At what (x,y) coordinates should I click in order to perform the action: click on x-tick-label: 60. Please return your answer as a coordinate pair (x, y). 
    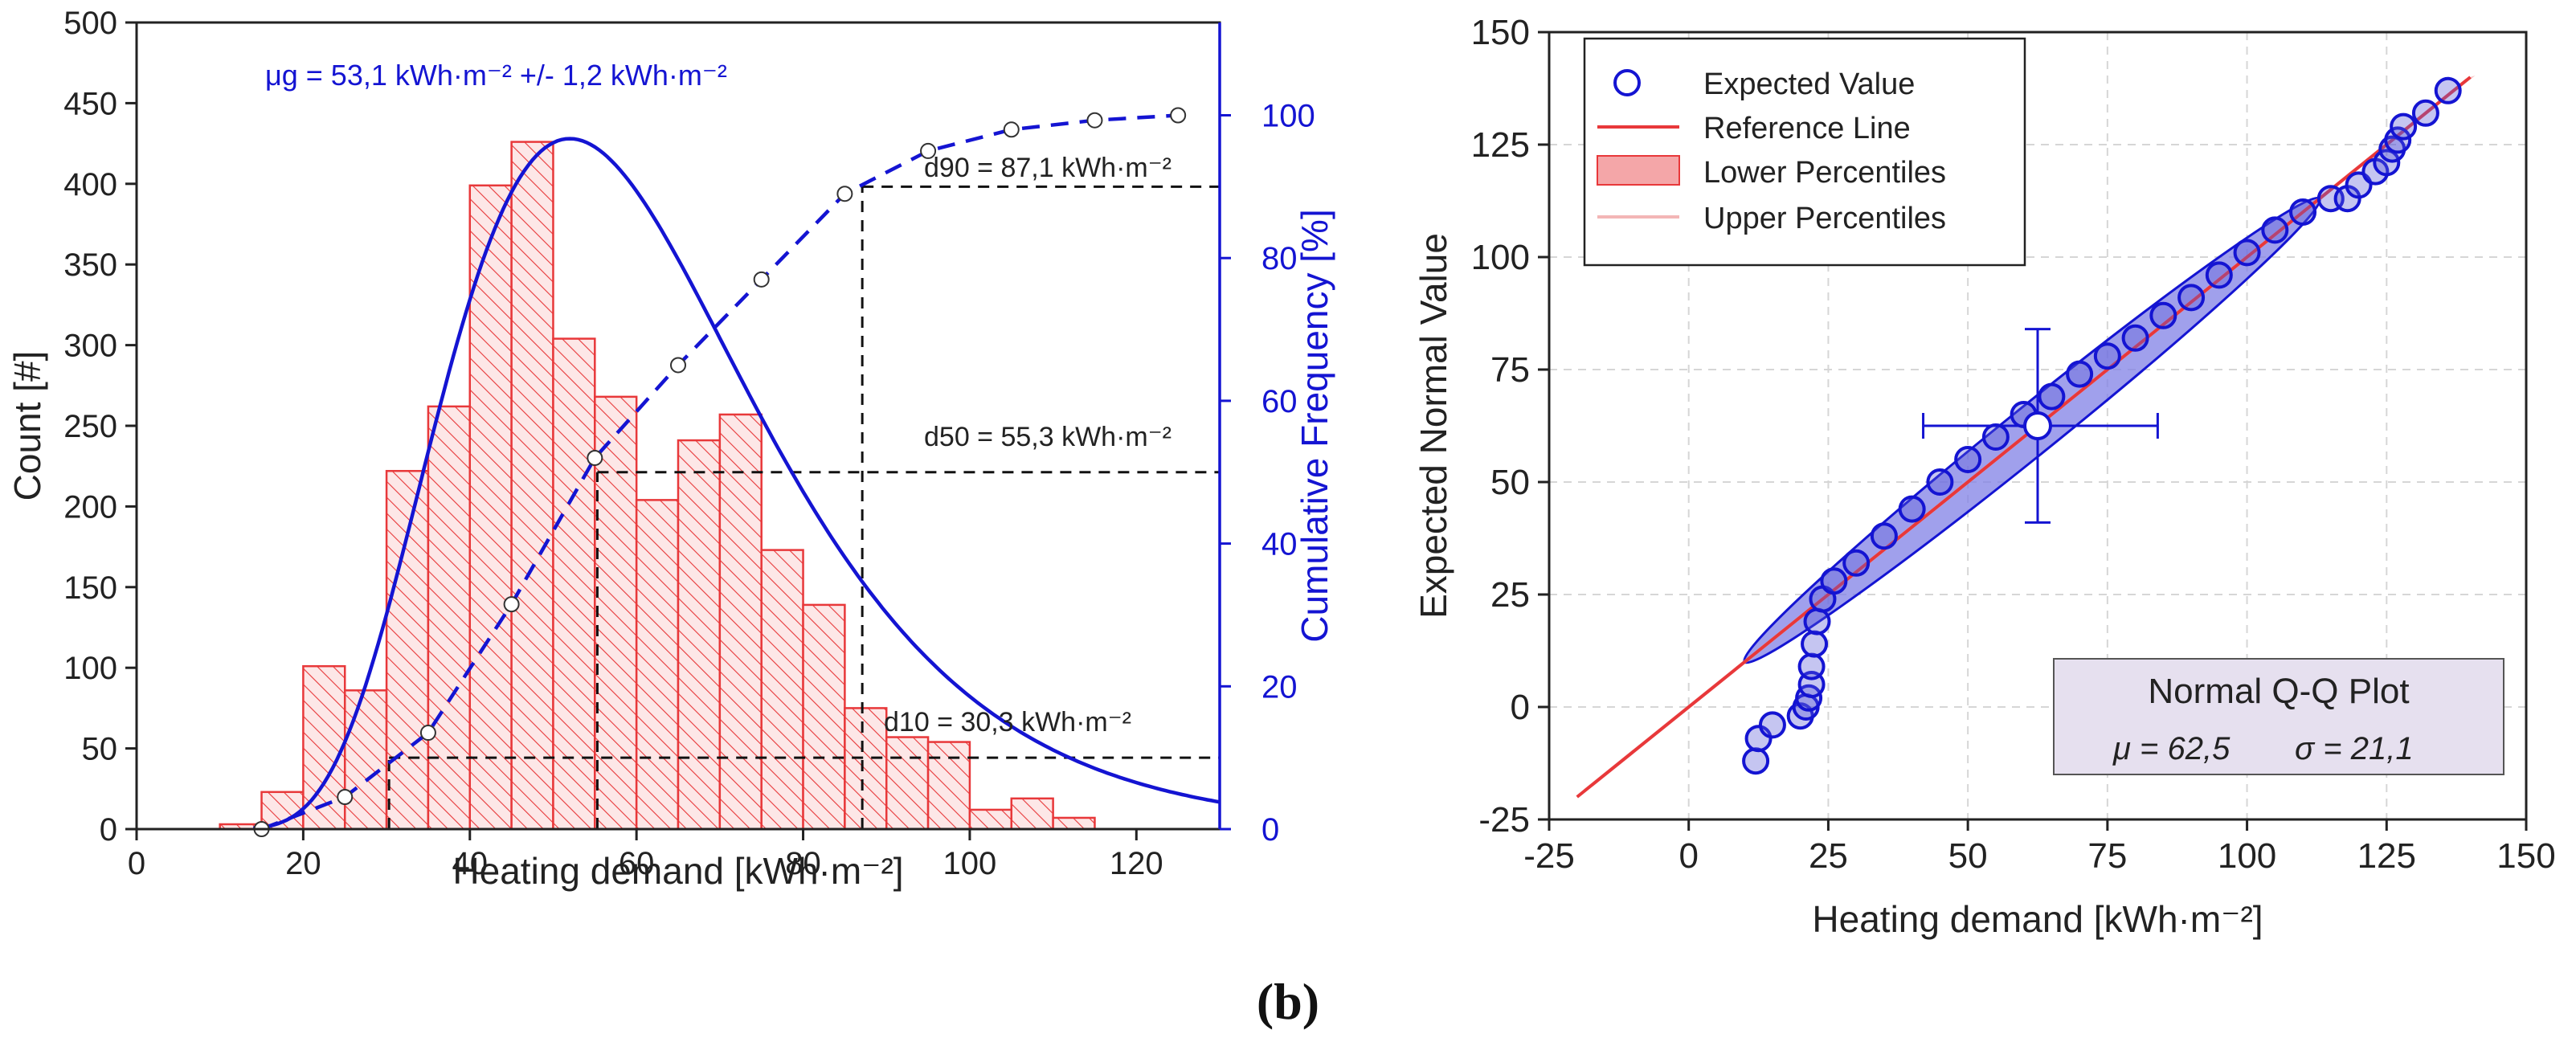
    Looking at the image, I should click on (637, 864).